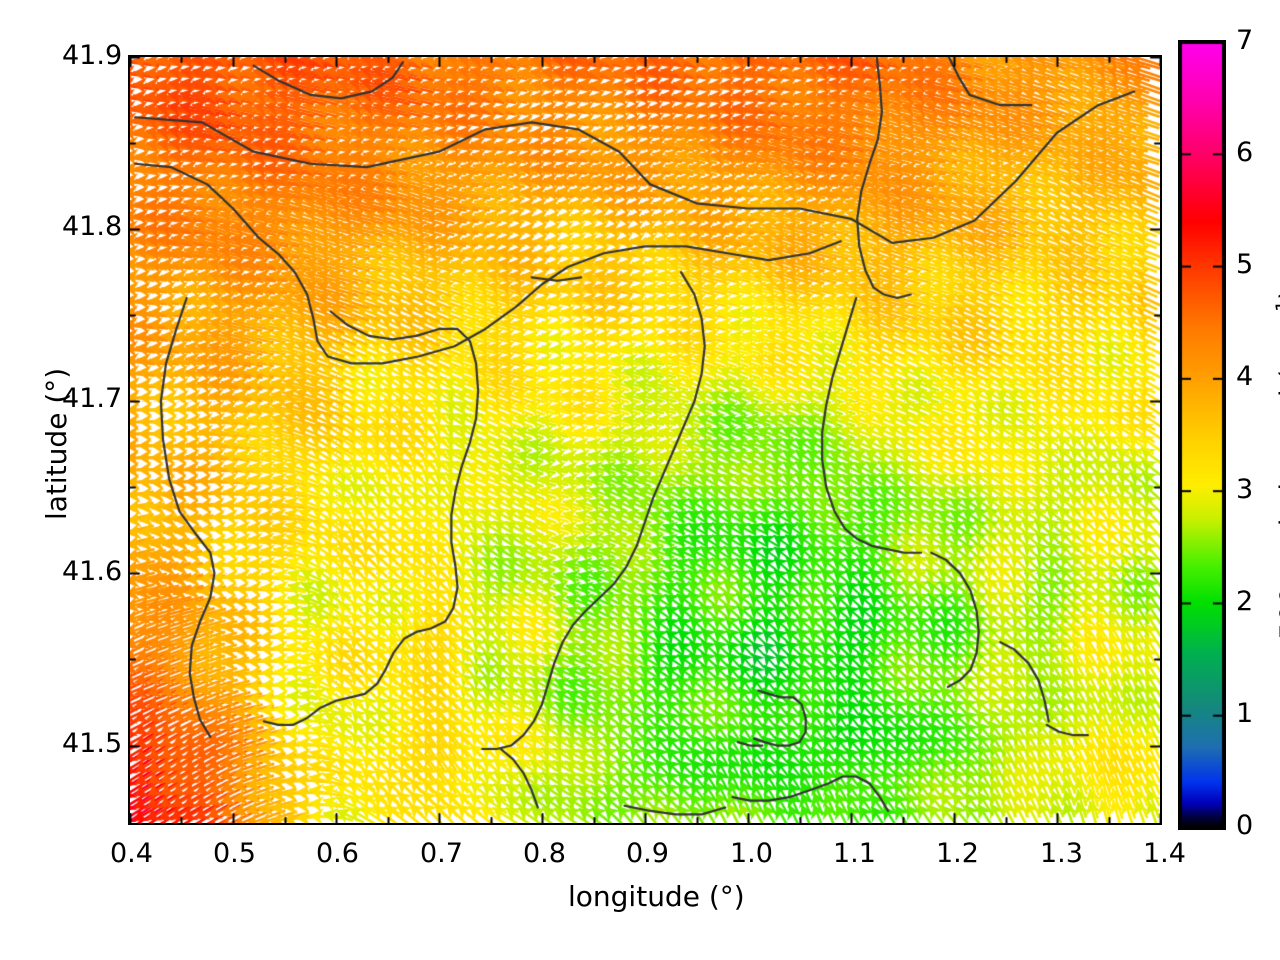  Describe the element at coordinates (1061, 853) in the screenshot. I see `xtick-1.3: 1.3` at that location.